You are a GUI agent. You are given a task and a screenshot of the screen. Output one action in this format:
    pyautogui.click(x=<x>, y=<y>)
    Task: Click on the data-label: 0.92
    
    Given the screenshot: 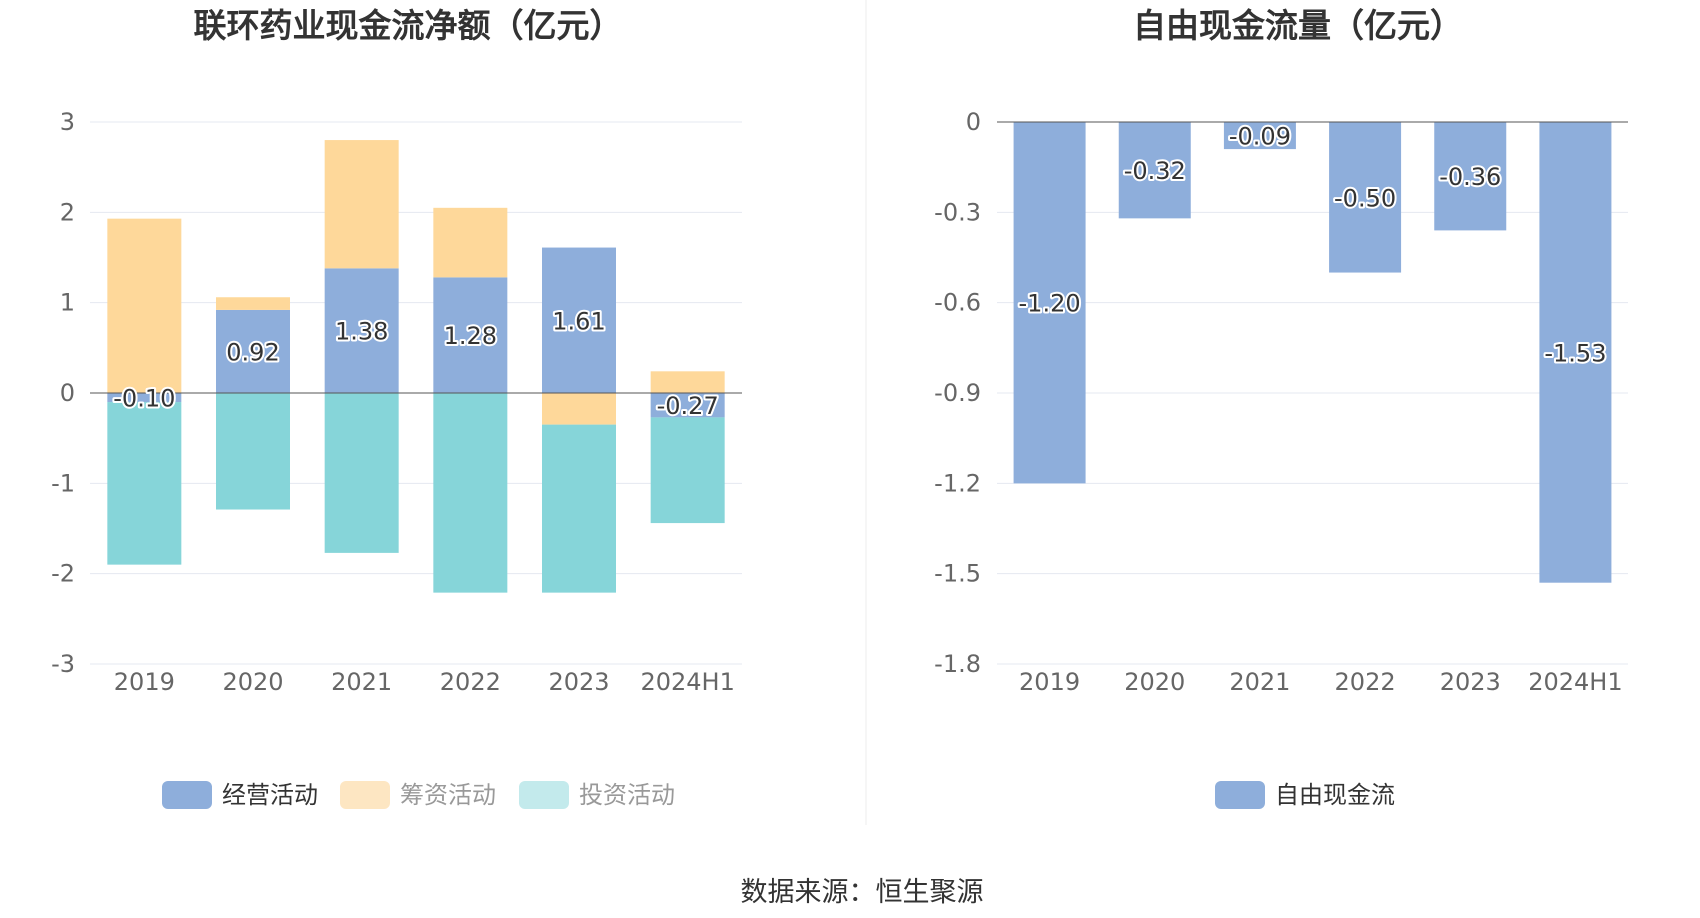 What is the action you would take?
    pyautogui.click(x=252, y=352)
    